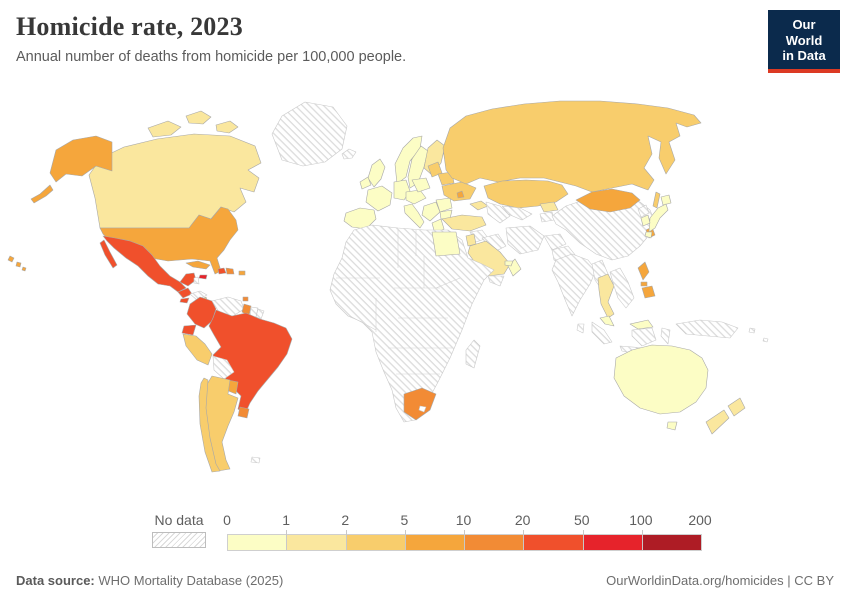 The image size is (850, 600). Describe the element at coordinates (414, 216) in the screenshot. I see `country-italy` at that location.